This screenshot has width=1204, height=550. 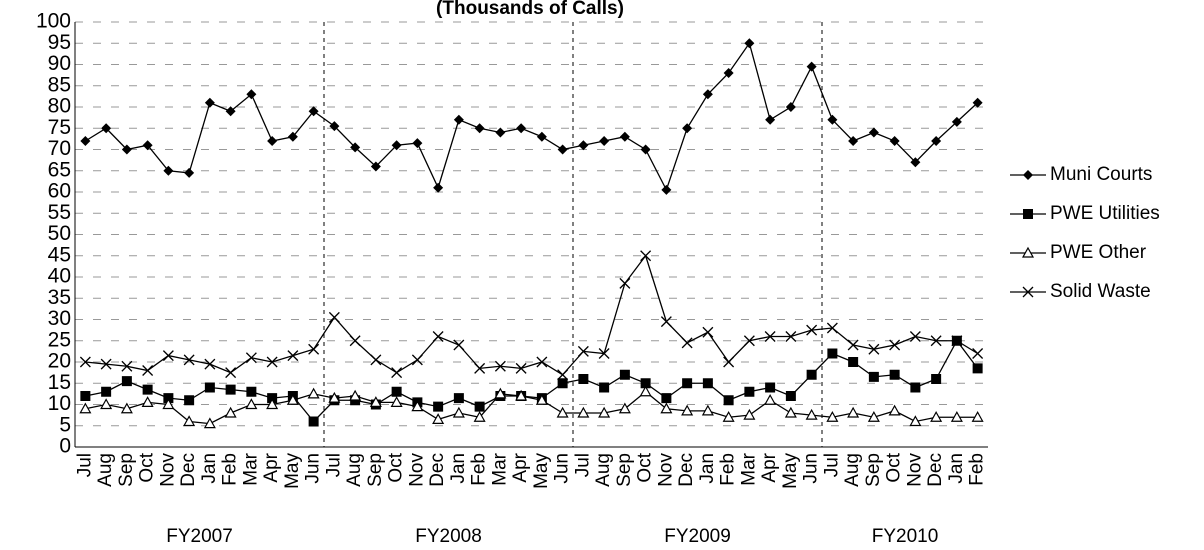 I want to click on y-tick-label: 75, so click(x=59, y=127).